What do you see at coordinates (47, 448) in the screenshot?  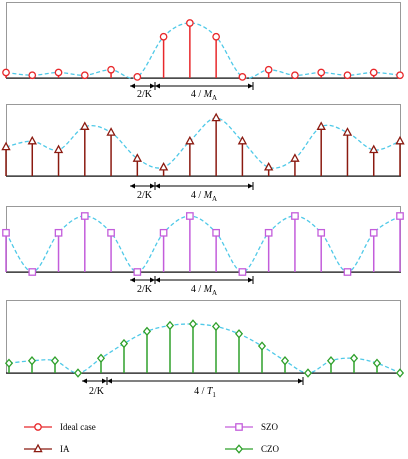 I see `legend-item-ia: IA` at bounding box center [47, 448].